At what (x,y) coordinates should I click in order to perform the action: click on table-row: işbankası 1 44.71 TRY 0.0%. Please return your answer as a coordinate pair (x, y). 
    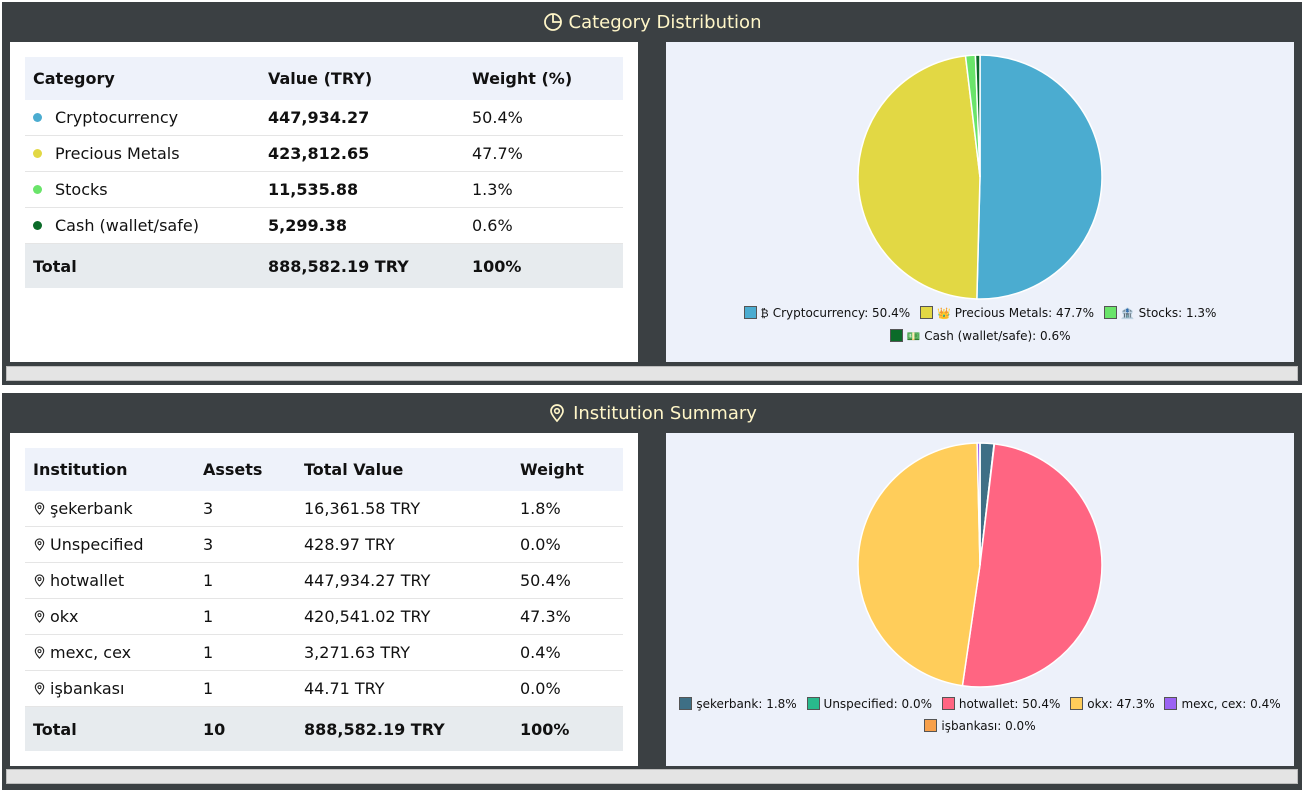
    Looking at the image, I should click on (324, 688).